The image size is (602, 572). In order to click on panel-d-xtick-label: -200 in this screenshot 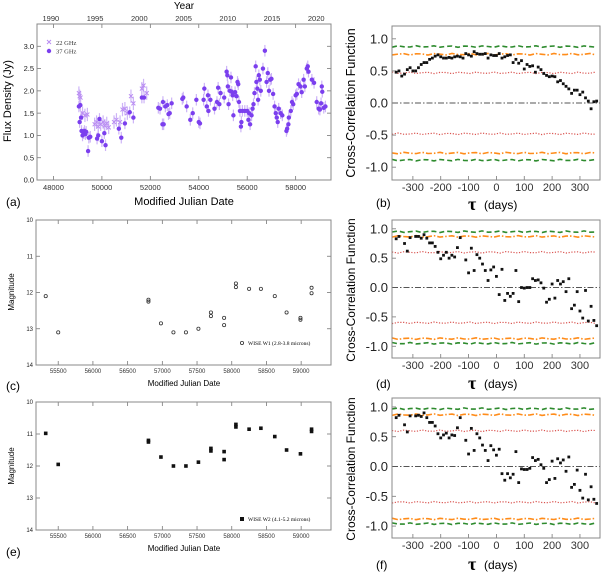, I will do `click(441, 366)`.